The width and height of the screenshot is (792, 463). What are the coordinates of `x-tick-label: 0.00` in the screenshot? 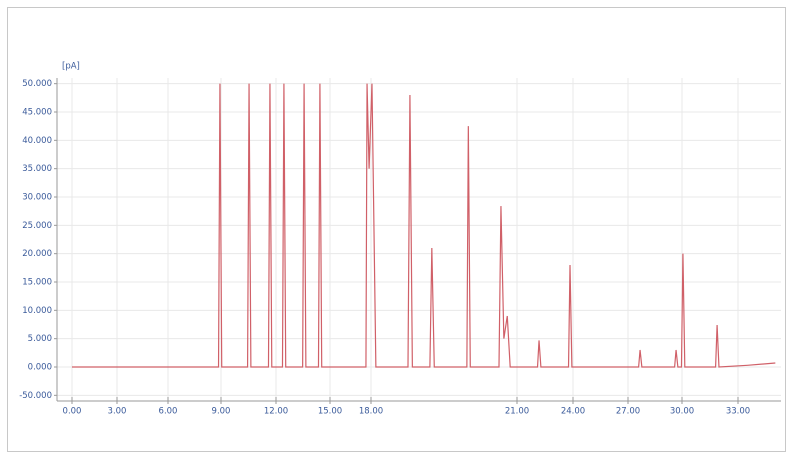 It's located at (72, 412).